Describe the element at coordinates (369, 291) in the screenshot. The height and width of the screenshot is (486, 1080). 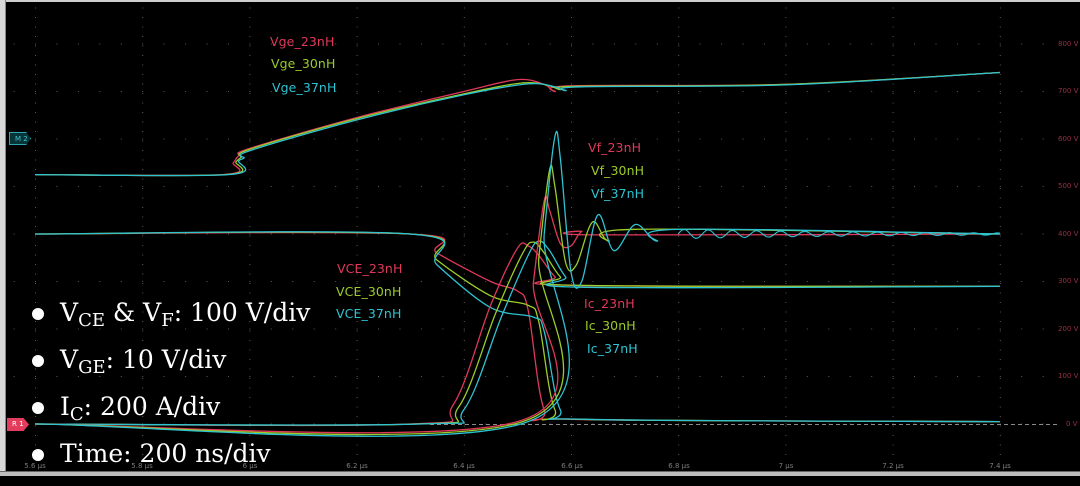
I see `label-vce-30nh: VCE_30nH` at that location.